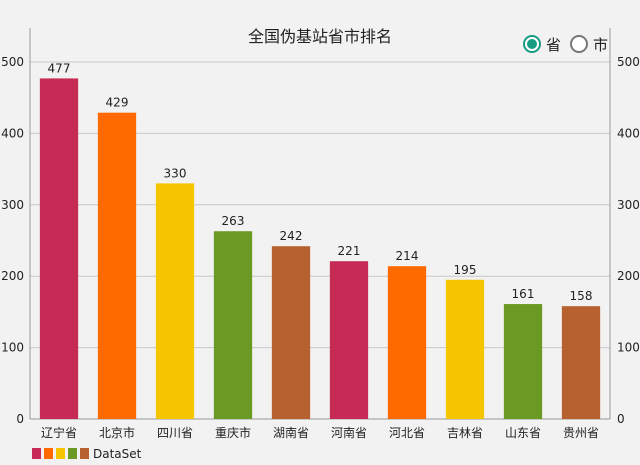  I want to click on y-tick-label-right: 400, so click(628, 133).